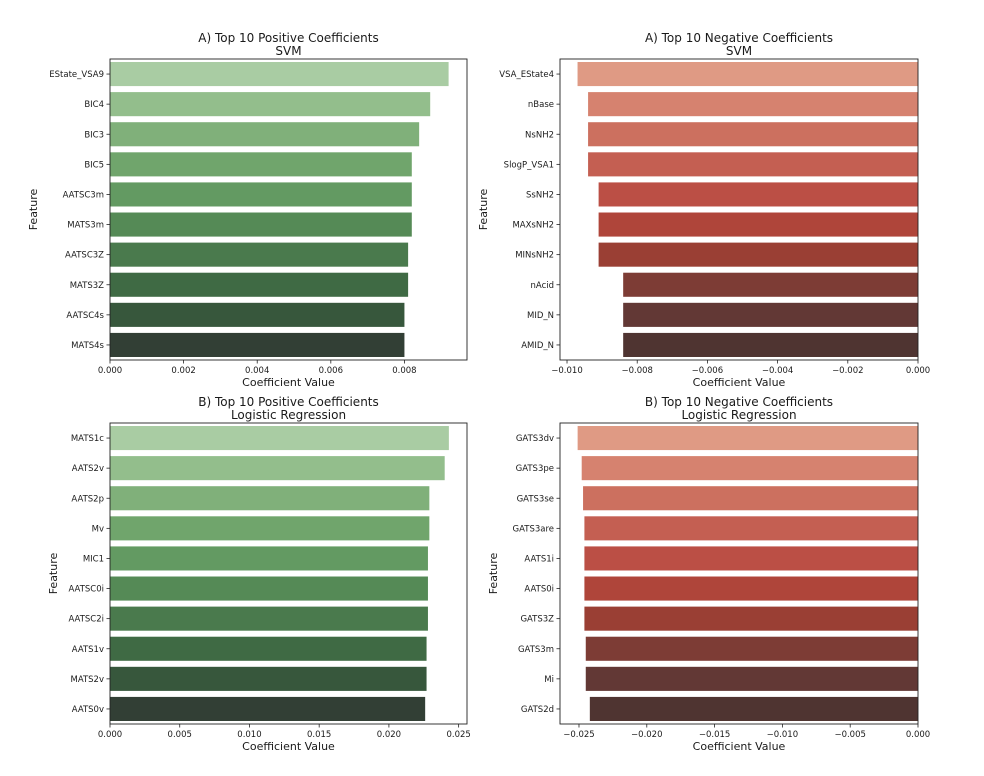 The height and width of the screenshot is (776, 984). Describe the element at coordinates (747, 74) in the screenshot. I see `bar-vsa_estate4` at that location.